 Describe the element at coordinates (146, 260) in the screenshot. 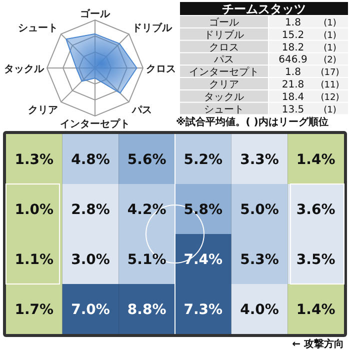

I see `data-label: 5.1%` at that location.